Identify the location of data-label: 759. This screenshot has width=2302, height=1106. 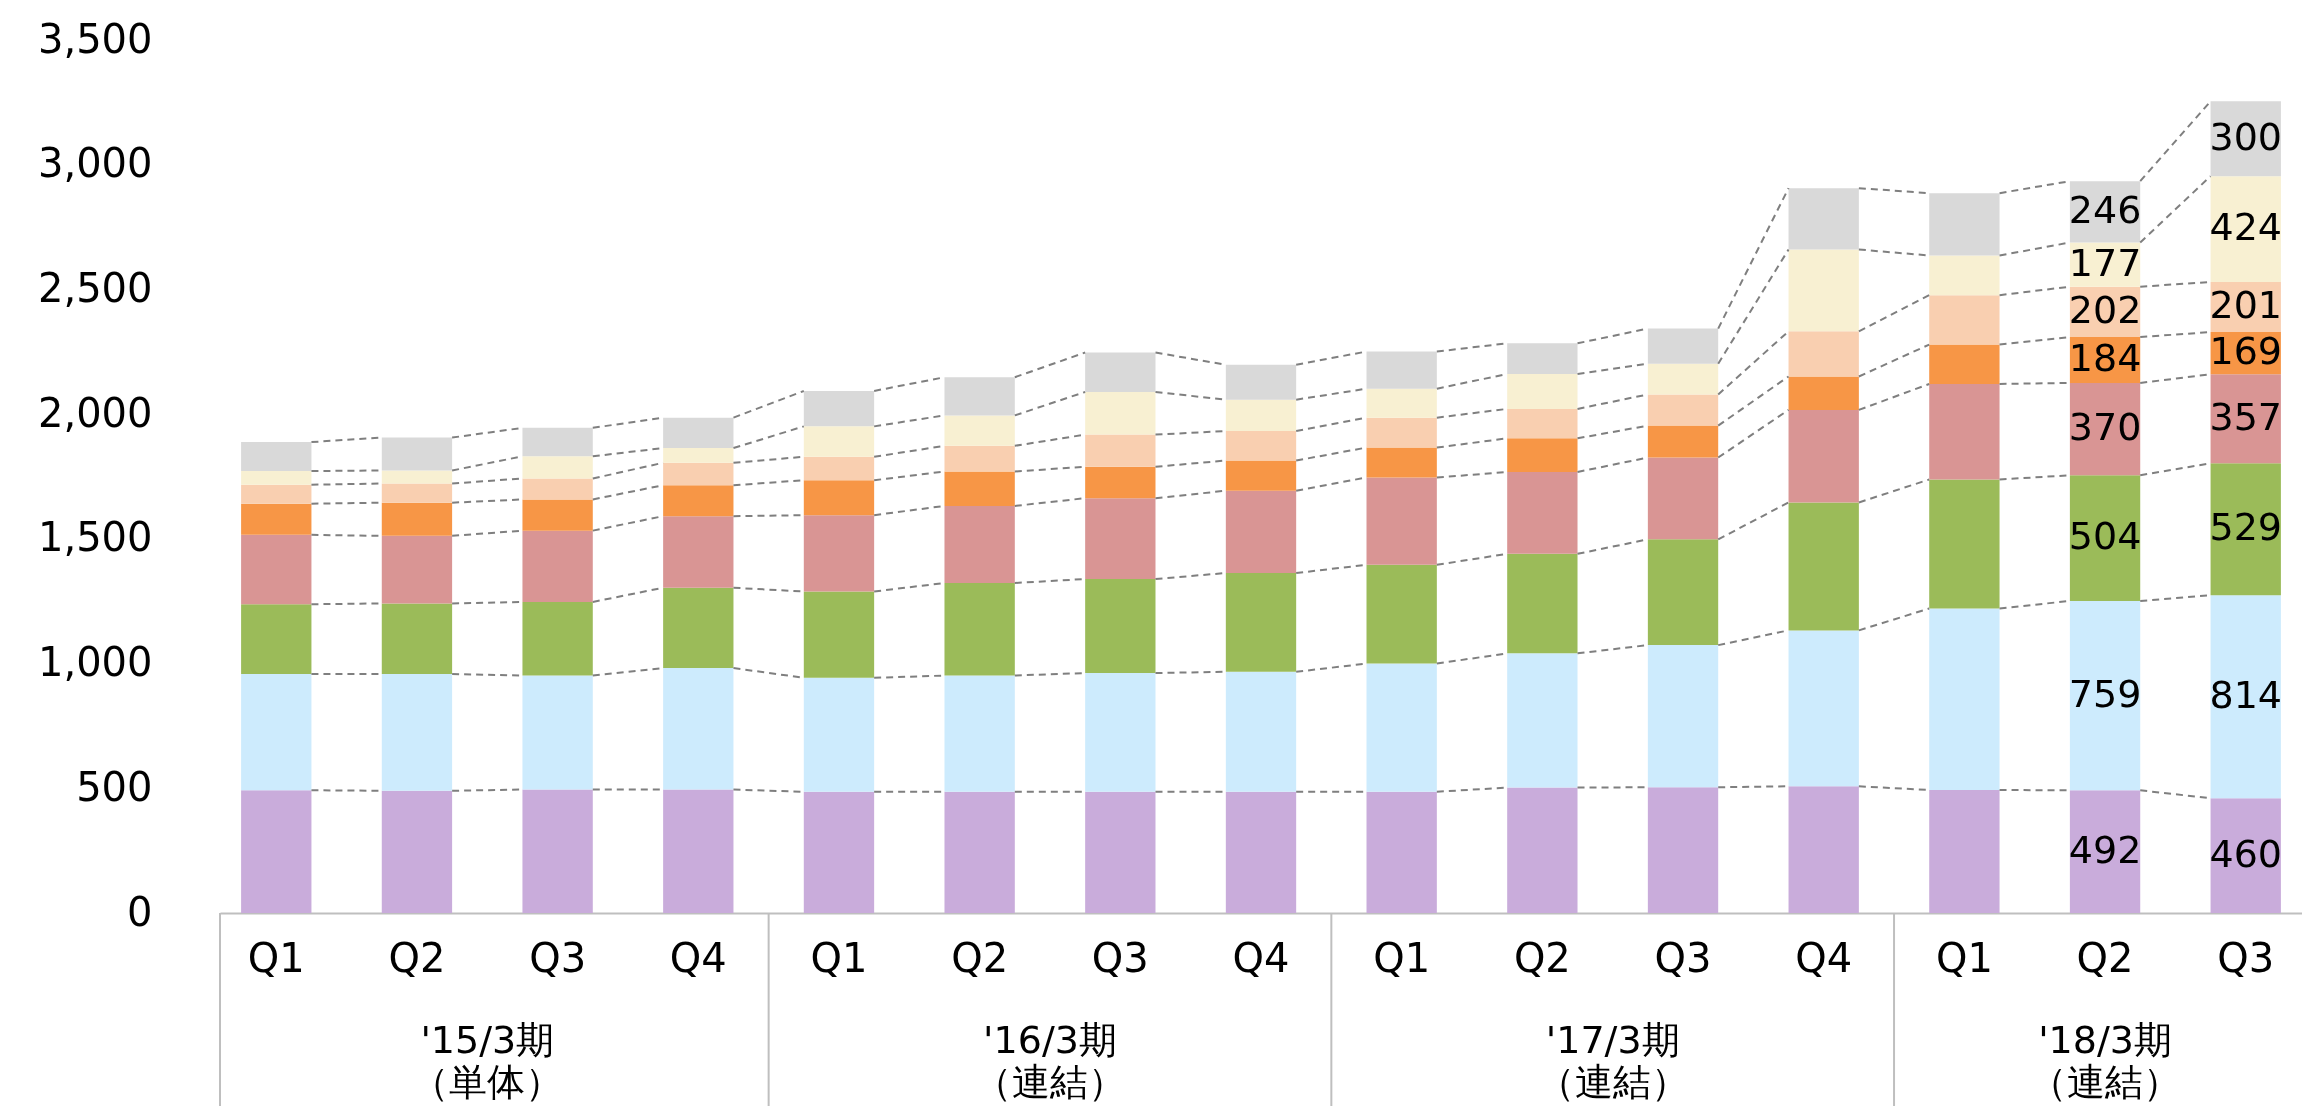
(2105, 693).